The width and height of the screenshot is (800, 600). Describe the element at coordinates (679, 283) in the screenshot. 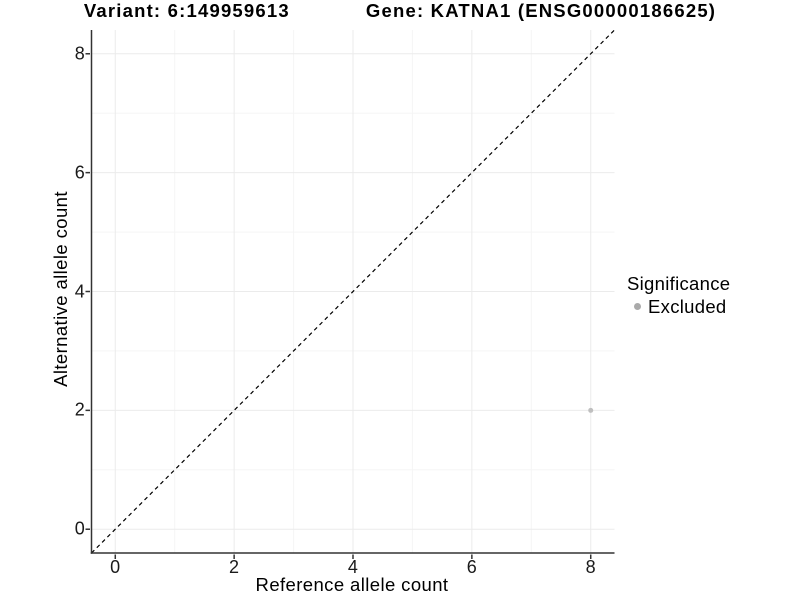

I see `legend-title: Significance` at that location.